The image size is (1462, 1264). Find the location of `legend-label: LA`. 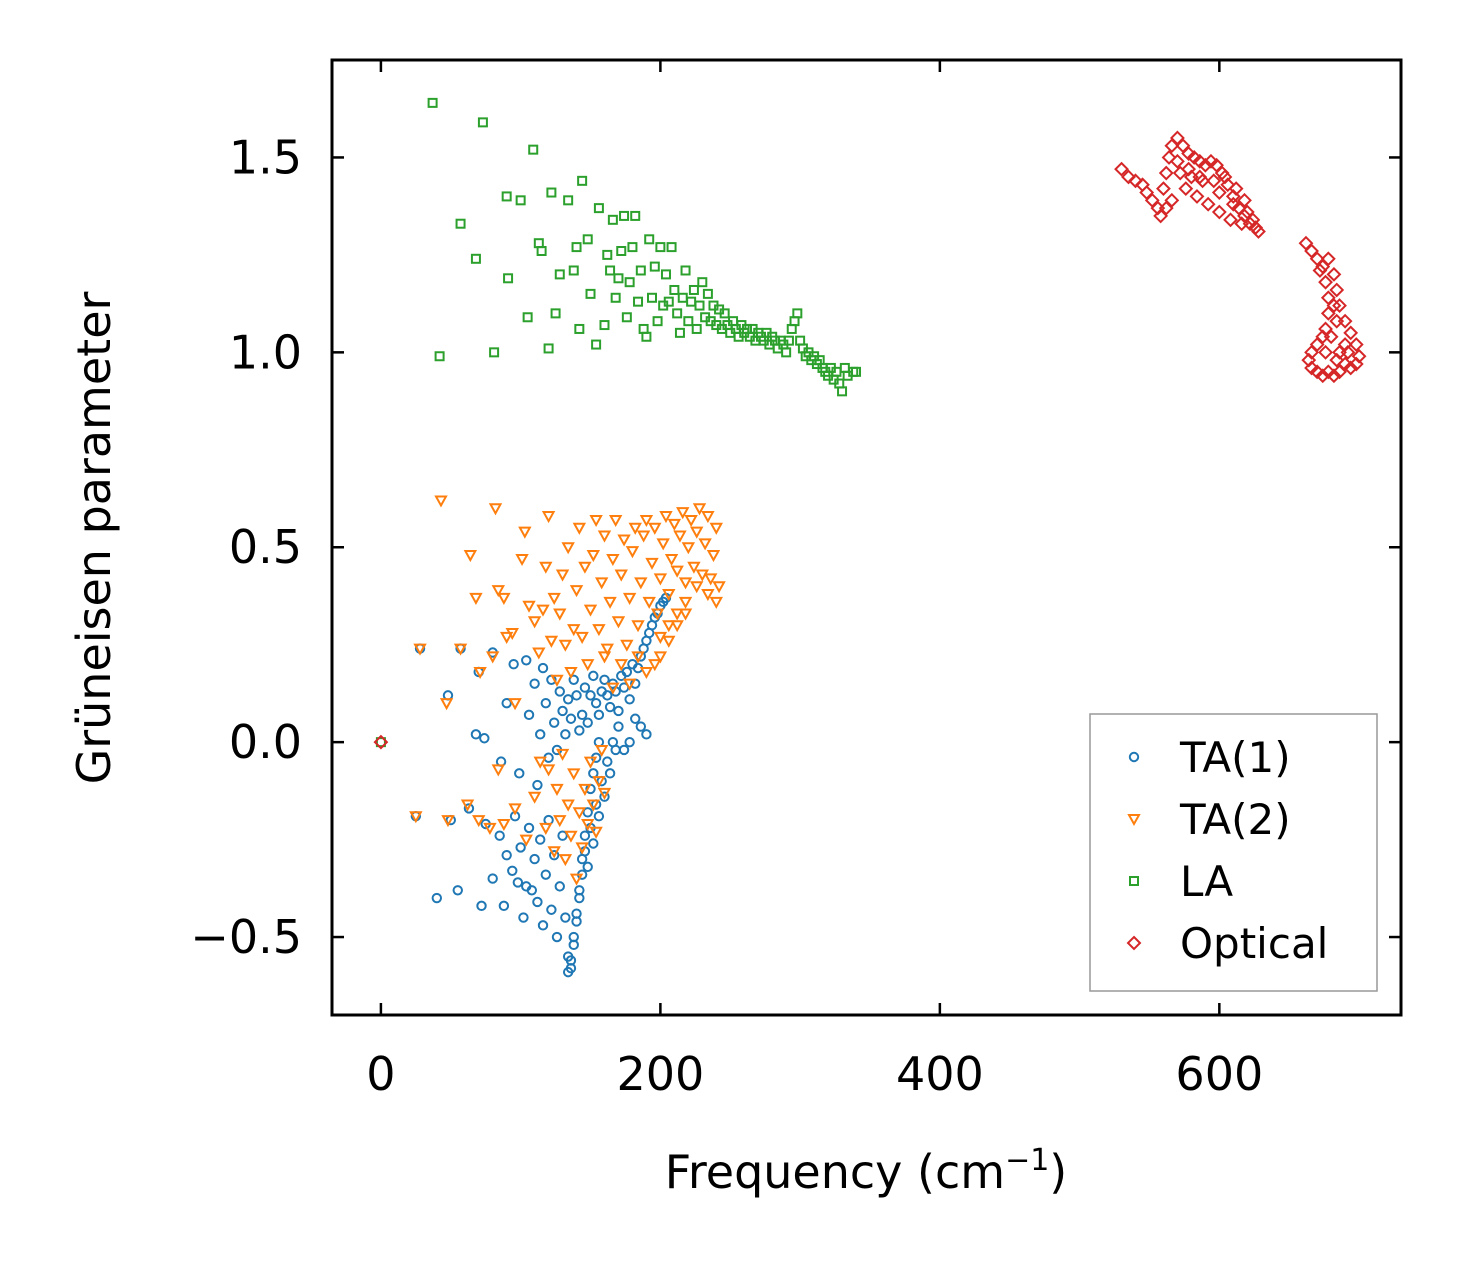

legend-label: LA is located at coordinates (1206, 881).